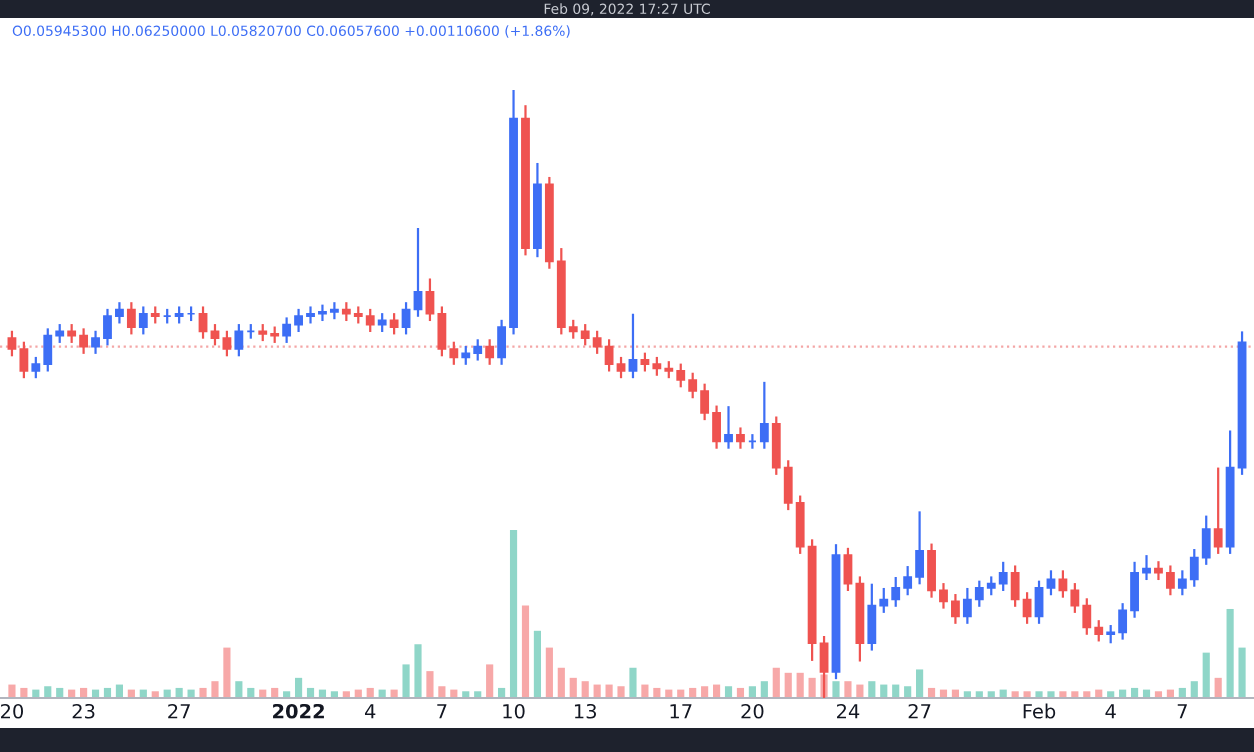  Describe the element at coordinates (514, 711) in the screenshot. I see `x-tick-label: 10` at that location.